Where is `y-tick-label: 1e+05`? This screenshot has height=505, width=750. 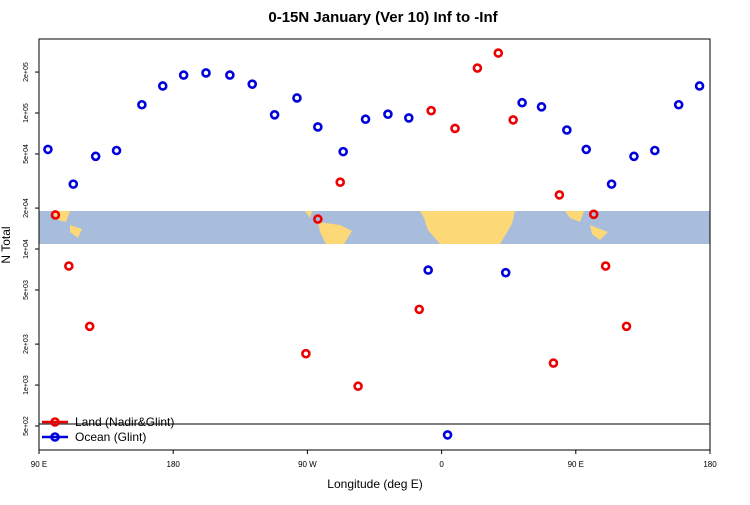
y-tick-label: 1e+05 is located at coordinates (26, 113).